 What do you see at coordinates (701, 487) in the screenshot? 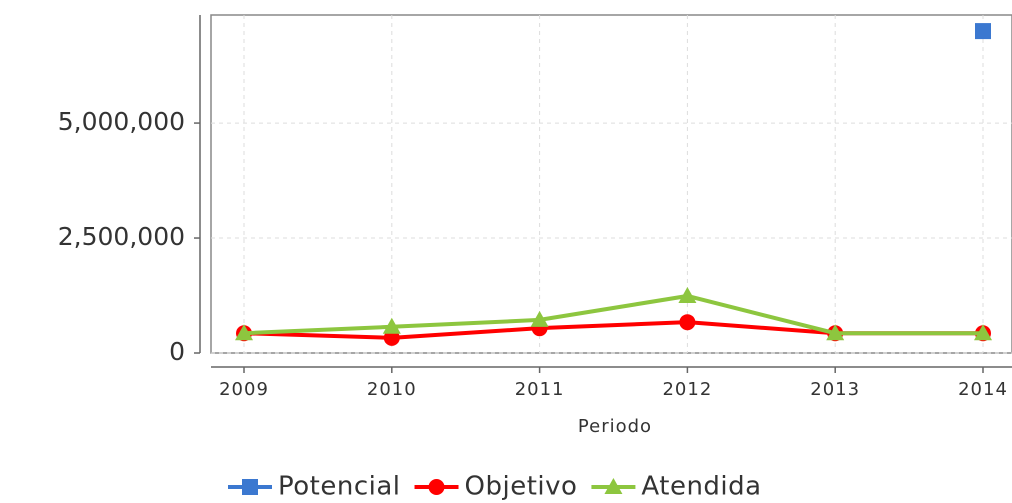
I see `legend-label: Atendida` at bounding box center [701, 487].